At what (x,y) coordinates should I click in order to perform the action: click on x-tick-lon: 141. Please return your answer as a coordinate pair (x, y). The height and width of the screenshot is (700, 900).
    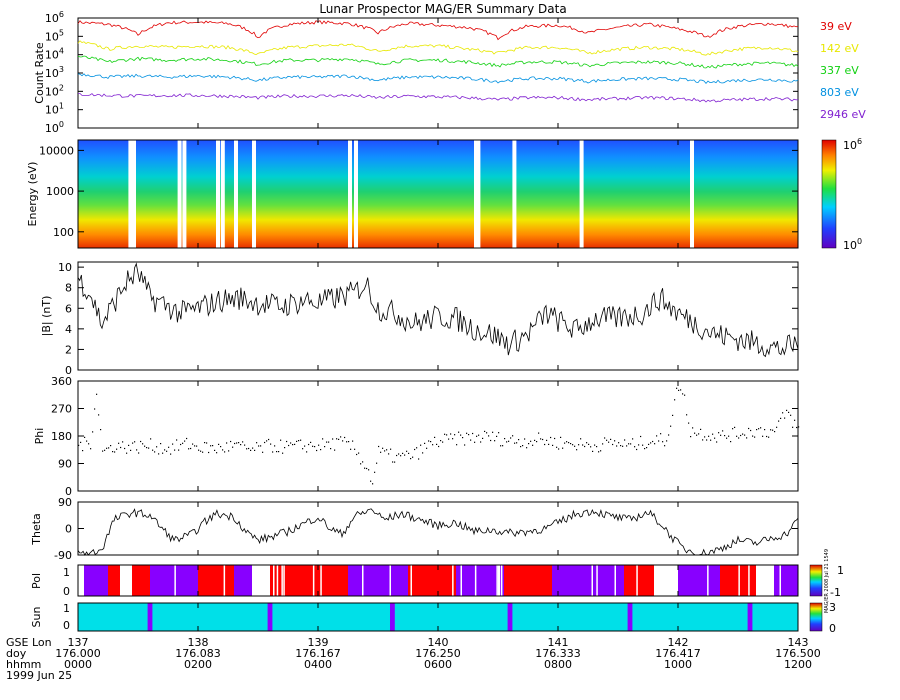
    Looking at the image, I should click on (558, 642).